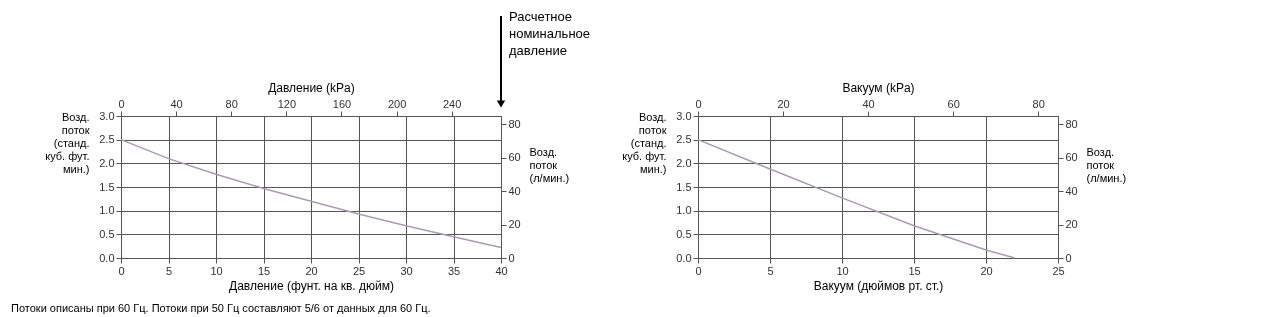  Describe the element at coordinates (501, 270) in the screenshot. I see `x-tick-label: 40` at that location.